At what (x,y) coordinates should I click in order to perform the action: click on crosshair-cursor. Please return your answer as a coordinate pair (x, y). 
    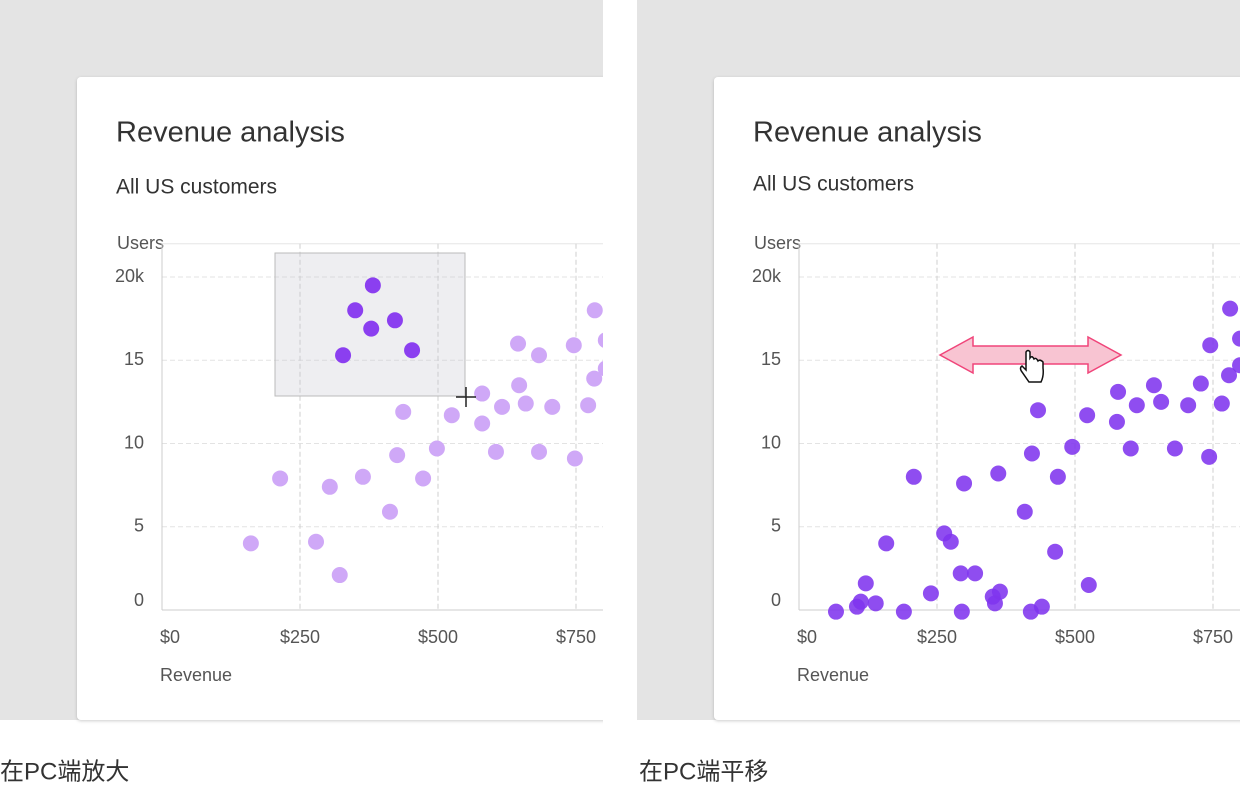
    Looking at the image, I should click on (466, 397).